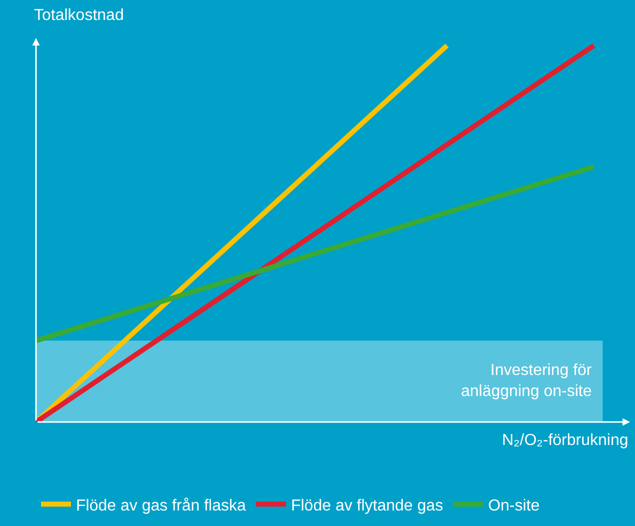 Image resolution: width=635 pixels, height=526 pixels. What do you see at coordinates (514, 505) in the screenshot?
I see `legend-label: On-site` at bounding box center [514, 505].